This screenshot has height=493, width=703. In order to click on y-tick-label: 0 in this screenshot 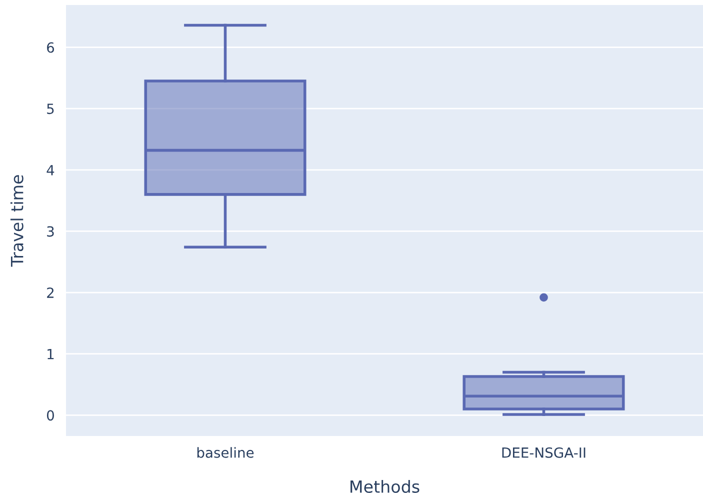, I will do `click(50, 415)`.